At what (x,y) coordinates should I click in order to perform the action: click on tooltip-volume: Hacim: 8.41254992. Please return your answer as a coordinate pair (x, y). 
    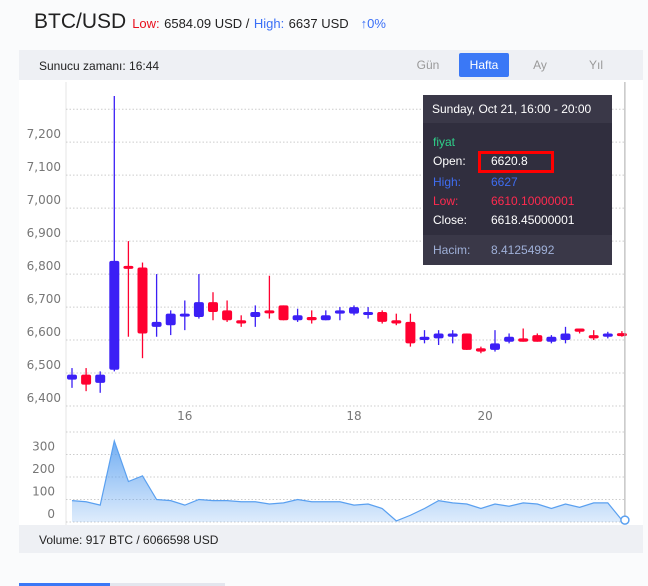
    Looking at the image, I should click on (517, 250).